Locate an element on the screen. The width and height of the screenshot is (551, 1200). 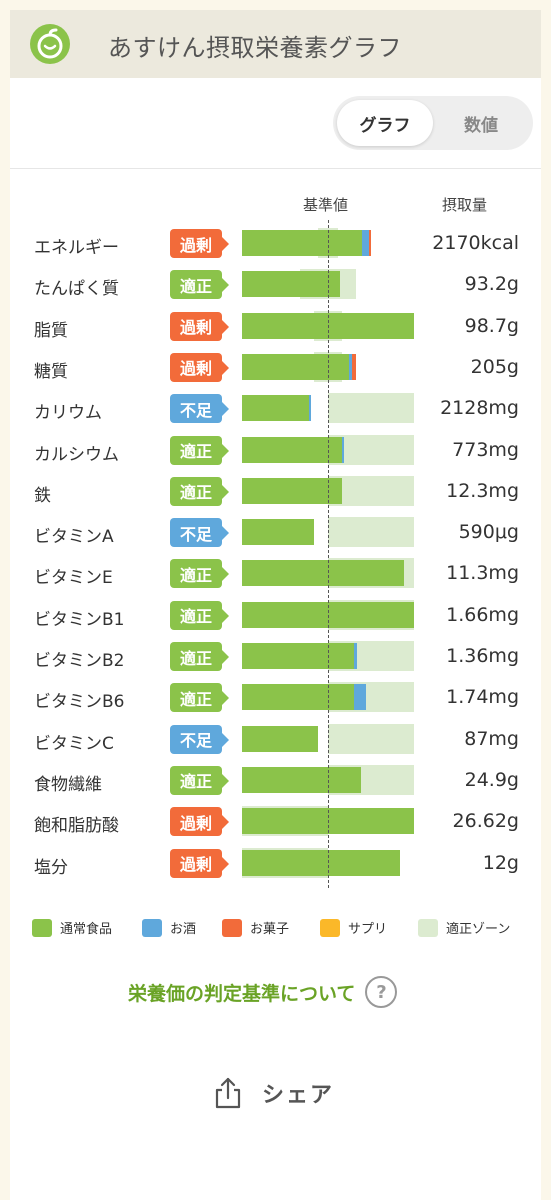
legend-item: お酒 is located at coordinates (169, 927).